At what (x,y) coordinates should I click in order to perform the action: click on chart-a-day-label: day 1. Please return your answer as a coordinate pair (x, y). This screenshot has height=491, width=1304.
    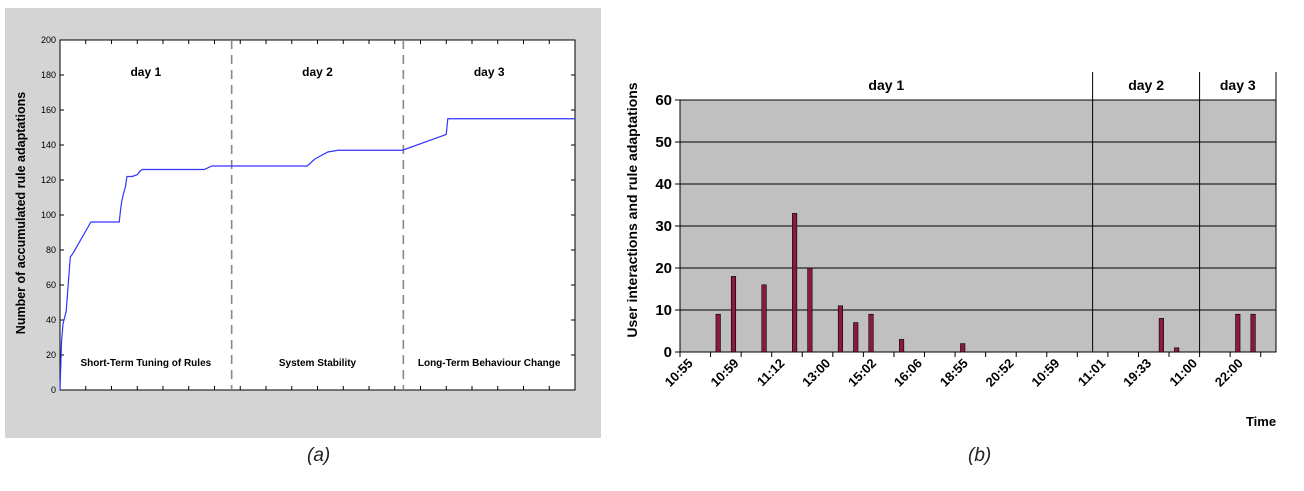
    Looking at the image, I should click on (145, 72).